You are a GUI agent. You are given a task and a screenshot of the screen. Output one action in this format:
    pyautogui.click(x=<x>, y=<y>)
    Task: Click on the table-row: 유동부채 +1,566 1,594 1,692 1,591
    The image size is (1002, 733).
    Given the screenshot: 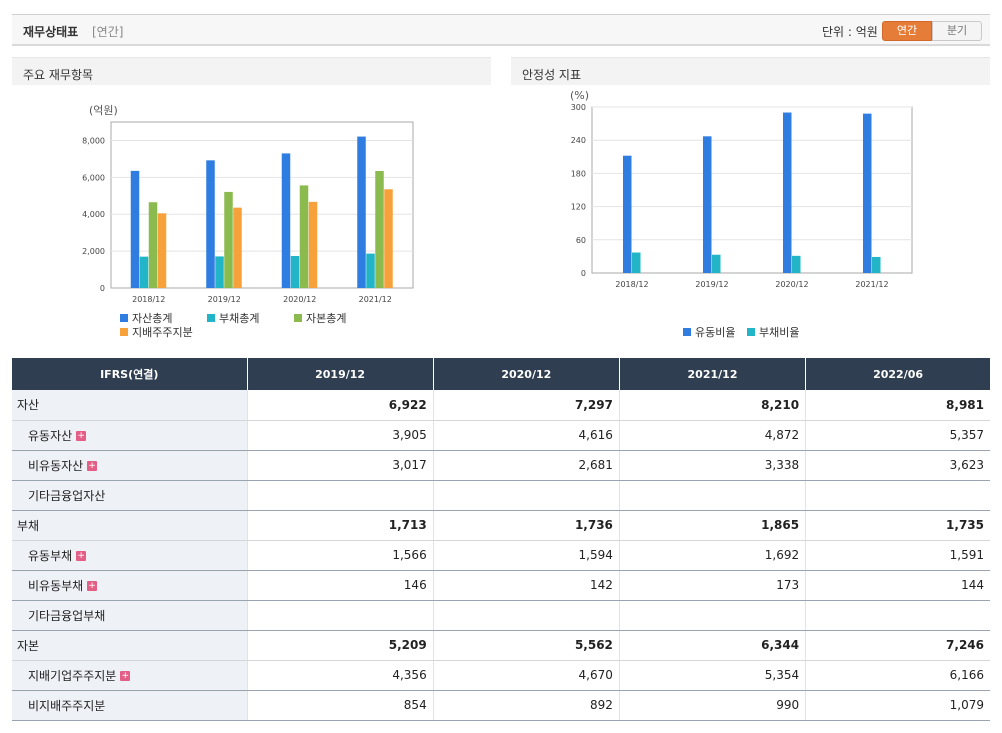 What is the action you would take?
    pyautogui.click(x=501, y=555)
    